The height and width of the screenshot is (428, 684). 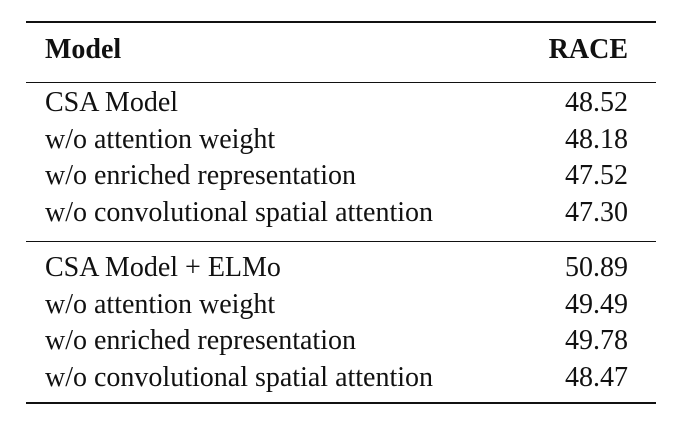 I want to click on score-cell: 49.78, so click(x=596, y=340).